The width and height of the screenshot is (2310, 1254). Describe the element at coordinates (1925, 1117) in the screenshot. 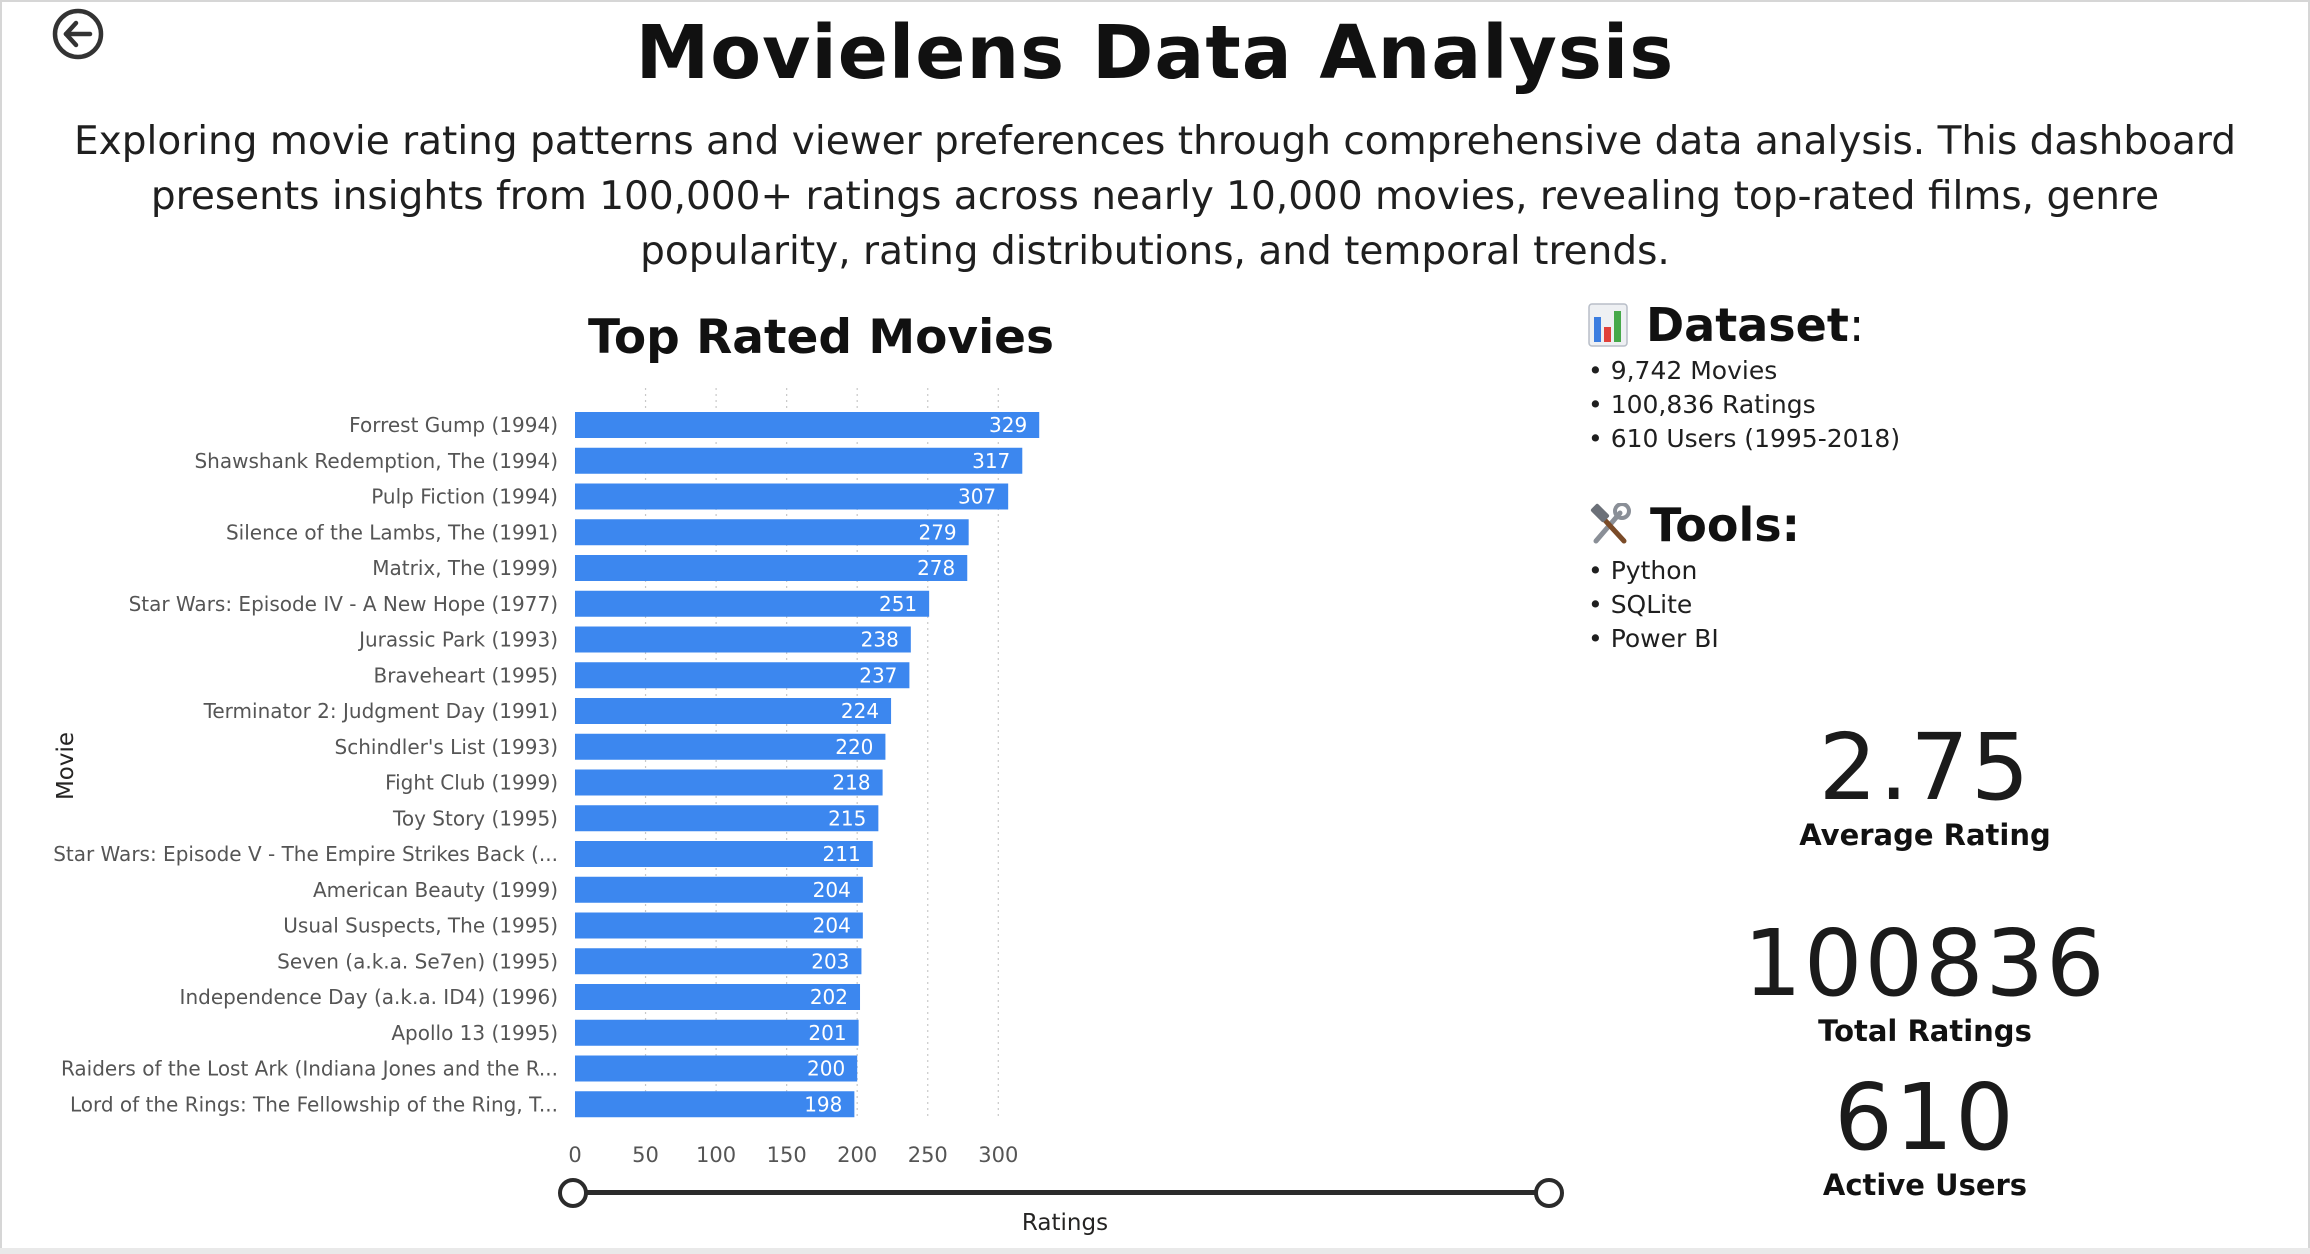

I see `kpi-value: 610` at that location.